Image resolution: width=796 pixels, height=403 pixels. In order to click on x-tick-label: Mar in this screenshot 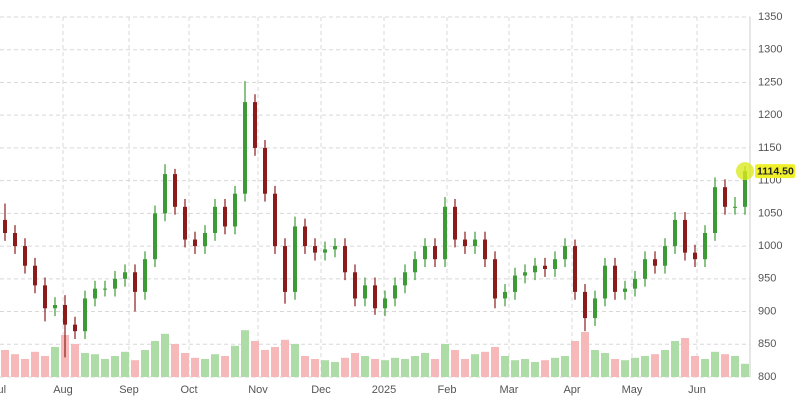, I will do `click(509, 390)`.